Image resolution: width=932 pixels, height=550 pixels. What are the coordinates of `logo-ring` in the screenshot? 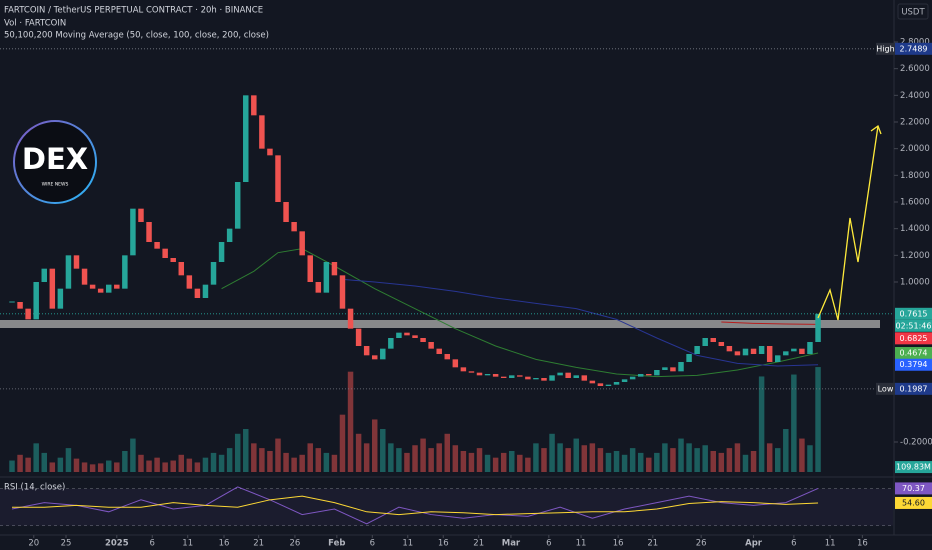 It's located at (55, 162).